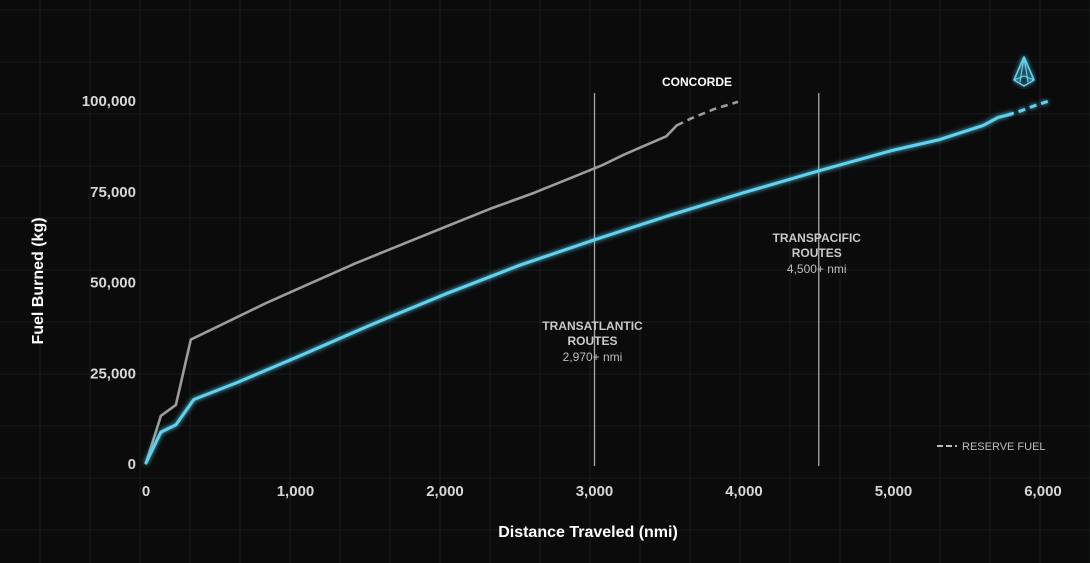 This screenshot has height=563, width=1090. What do you see at coordinates (744, 491) in the screenshot?
I see `x-tick-label: 4,000` at bounding box center [744, 491].